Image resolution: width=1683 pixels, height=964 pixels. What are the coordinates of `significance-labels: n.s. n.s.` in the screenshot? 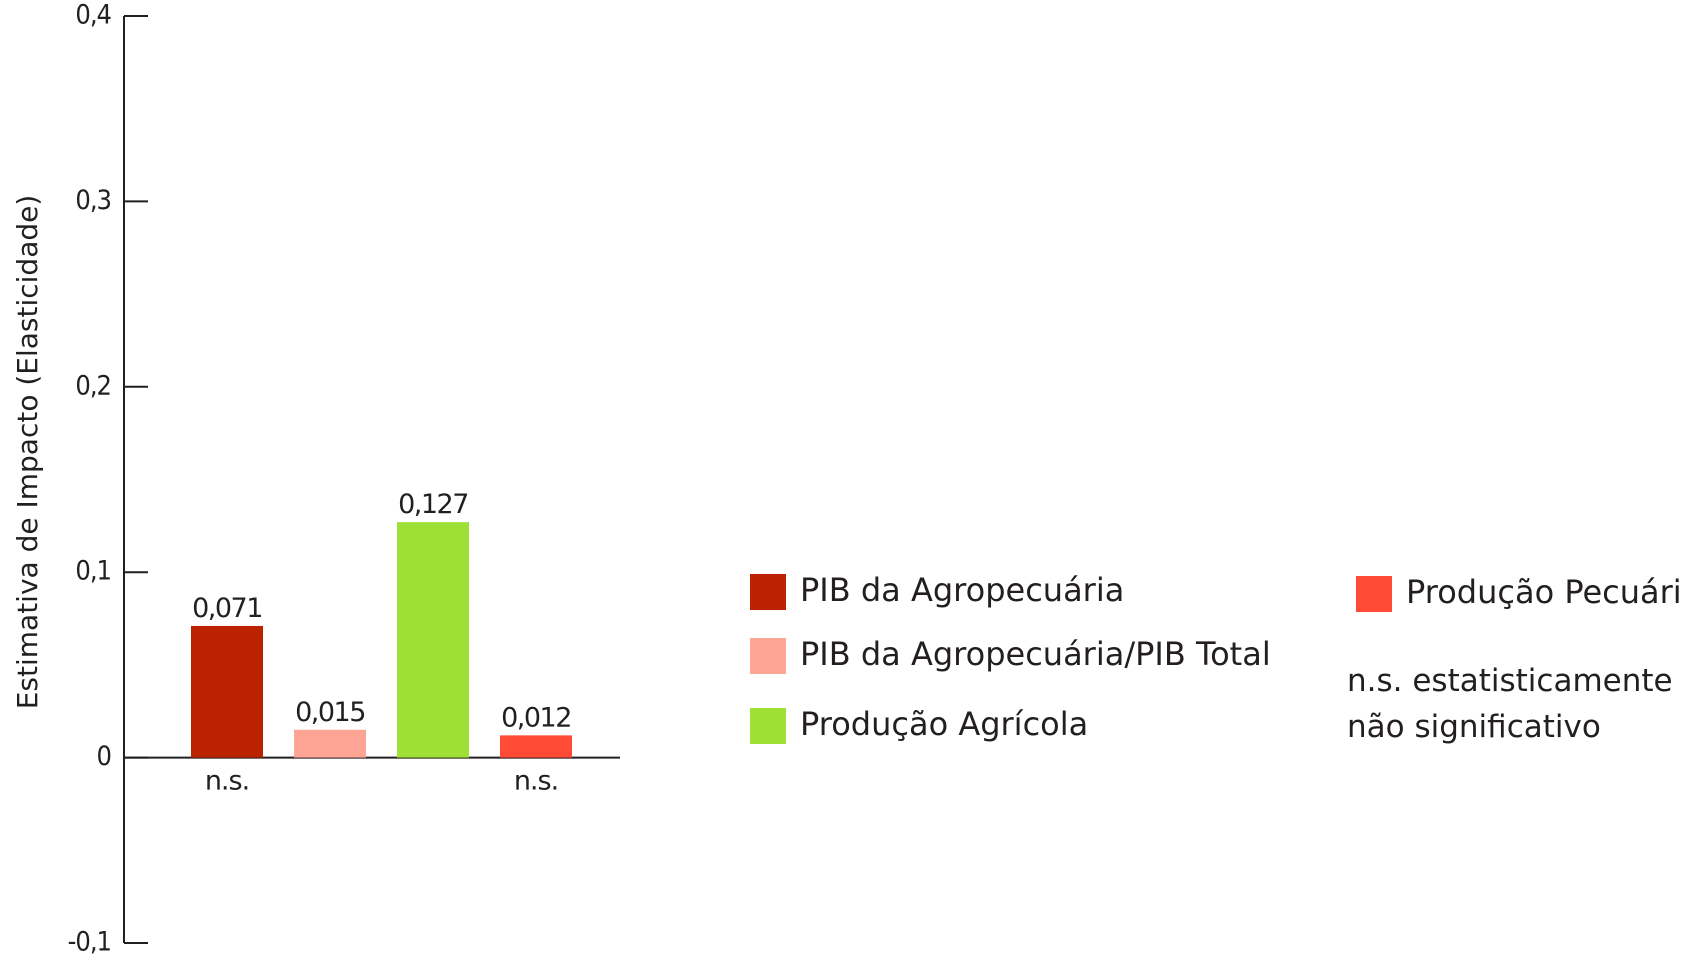 It's located at (382, 781).